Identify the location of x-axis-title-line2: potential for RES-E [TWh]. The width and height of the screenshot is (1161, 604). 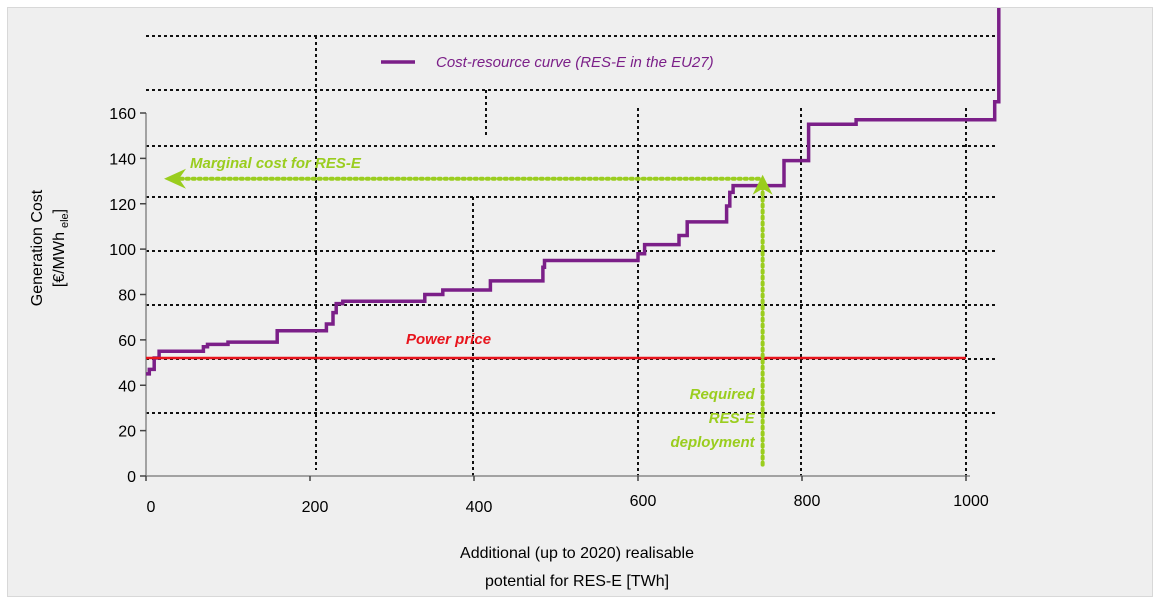
(577, 581).